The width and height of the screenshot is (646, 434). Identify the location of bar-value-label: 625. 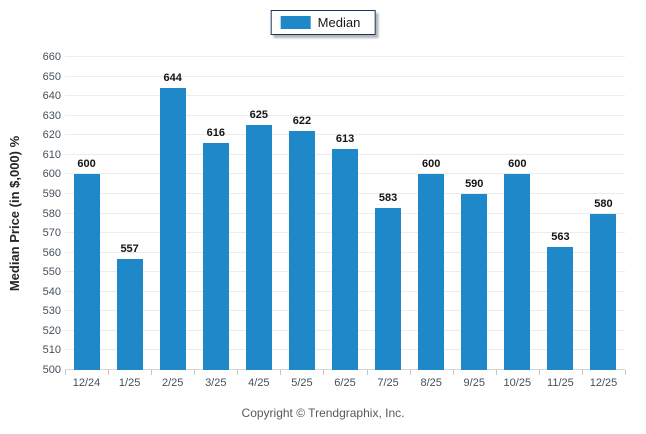
(259, 115).